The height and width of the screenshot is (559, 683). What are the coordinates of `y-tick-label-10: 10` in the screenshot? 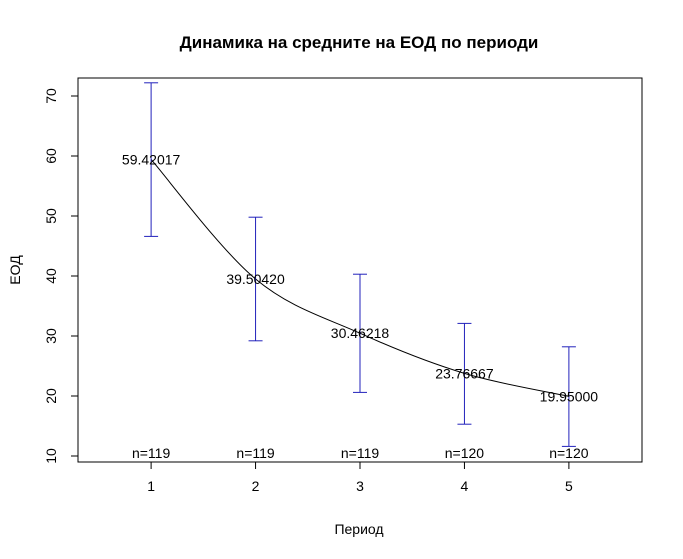 It's located at (51, 456).